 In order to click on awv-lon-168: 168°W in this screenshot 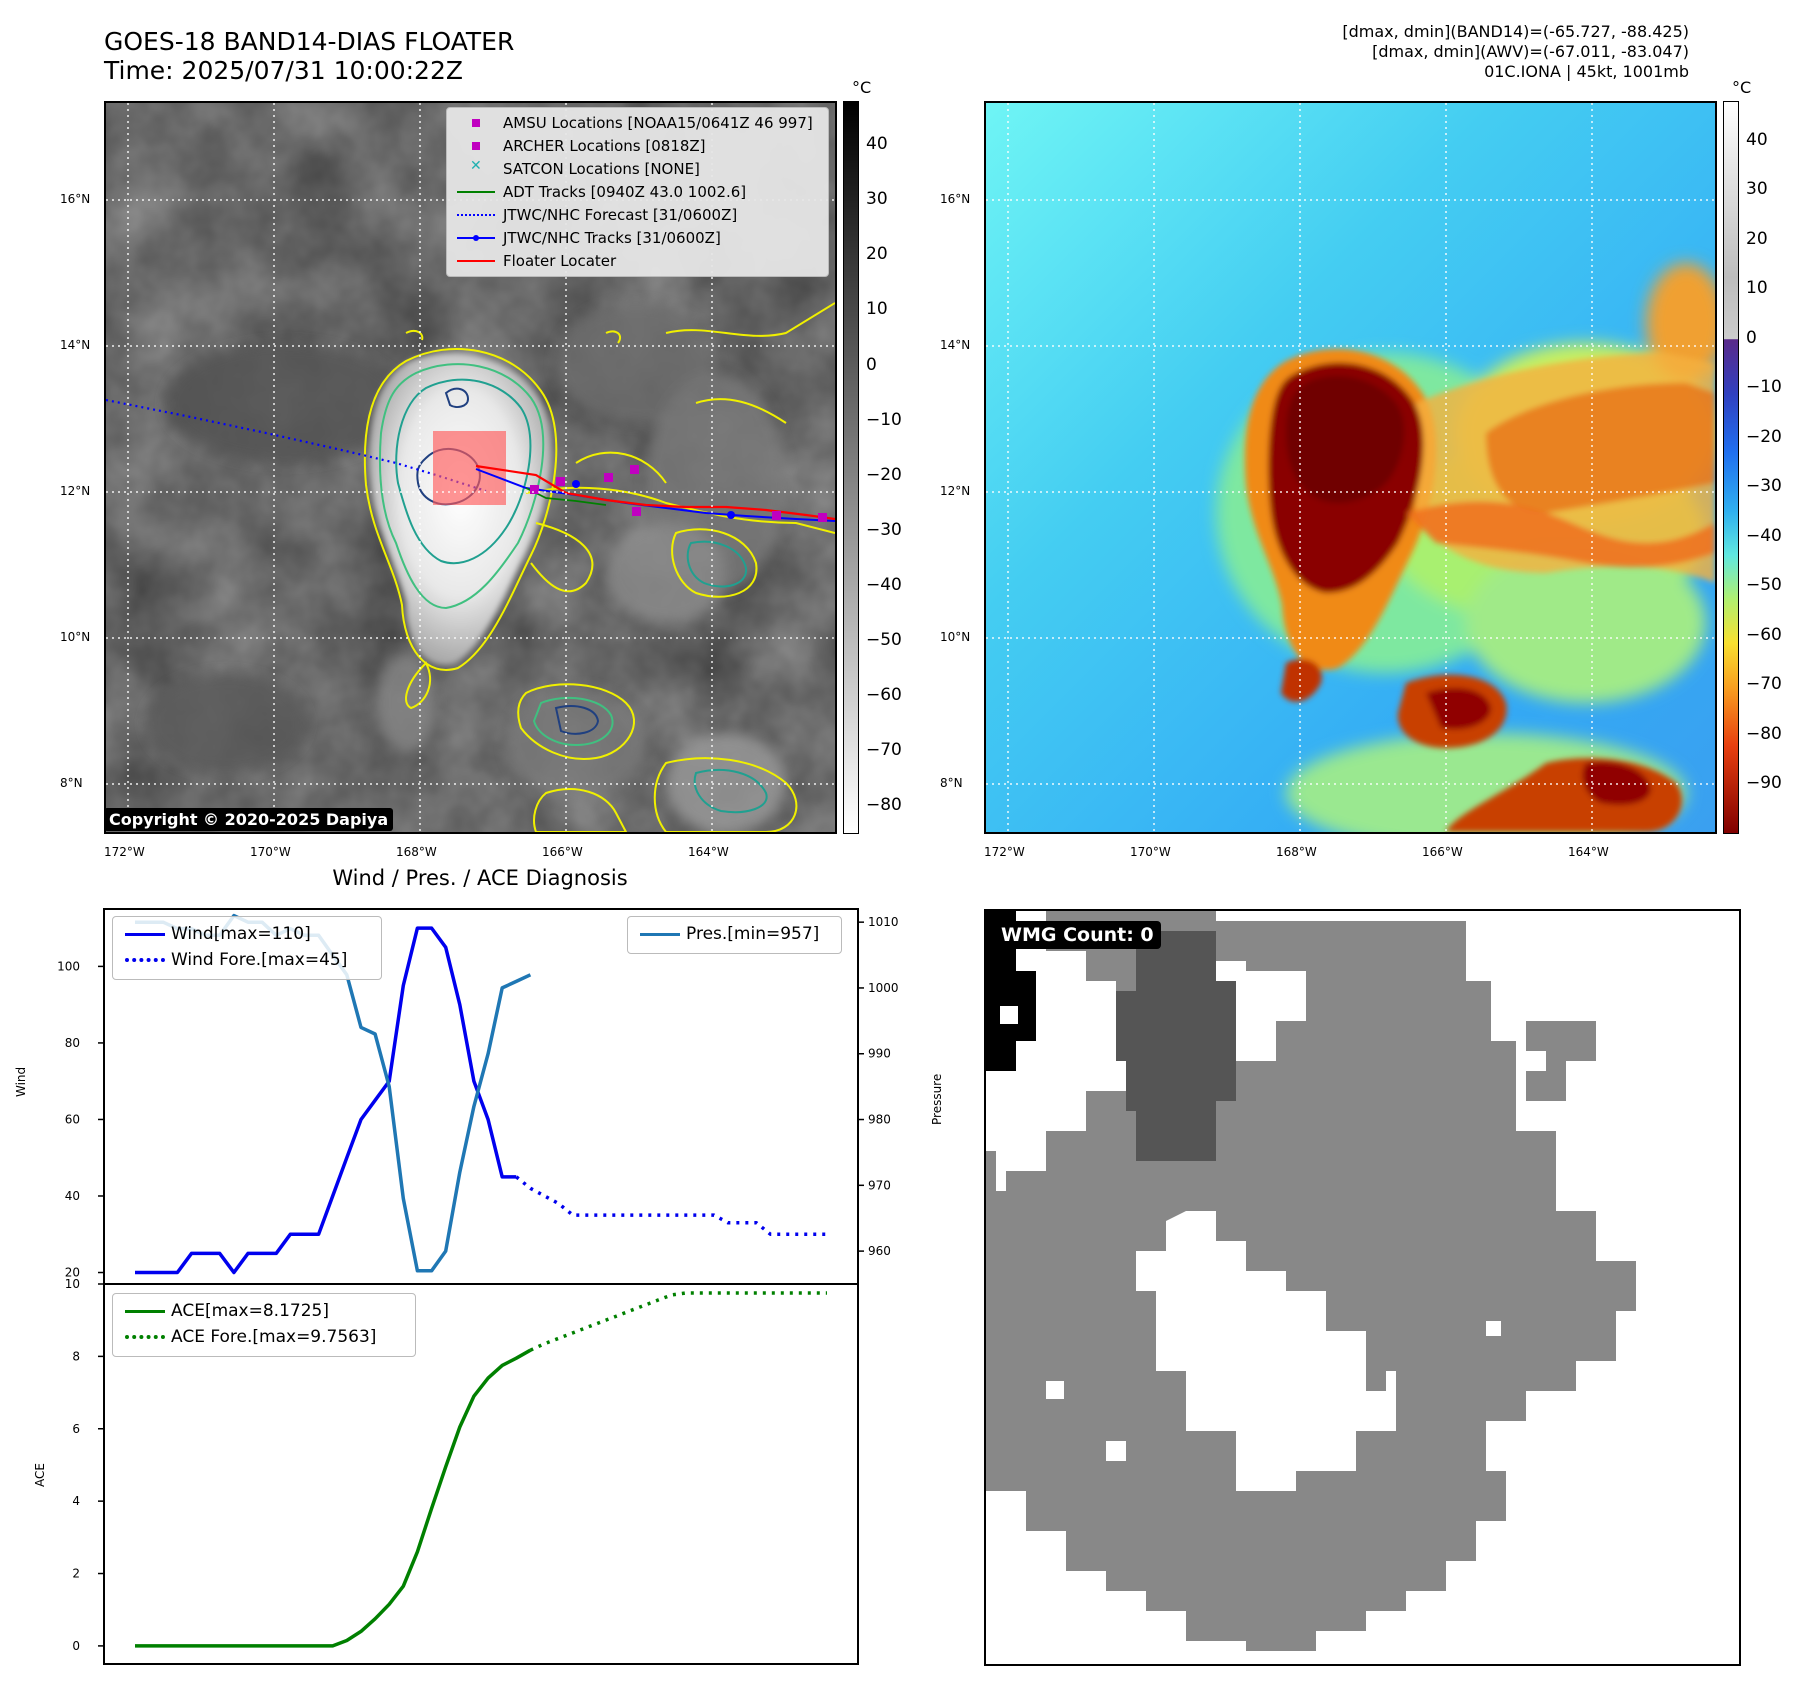, I will do `click(1296, 852)`.